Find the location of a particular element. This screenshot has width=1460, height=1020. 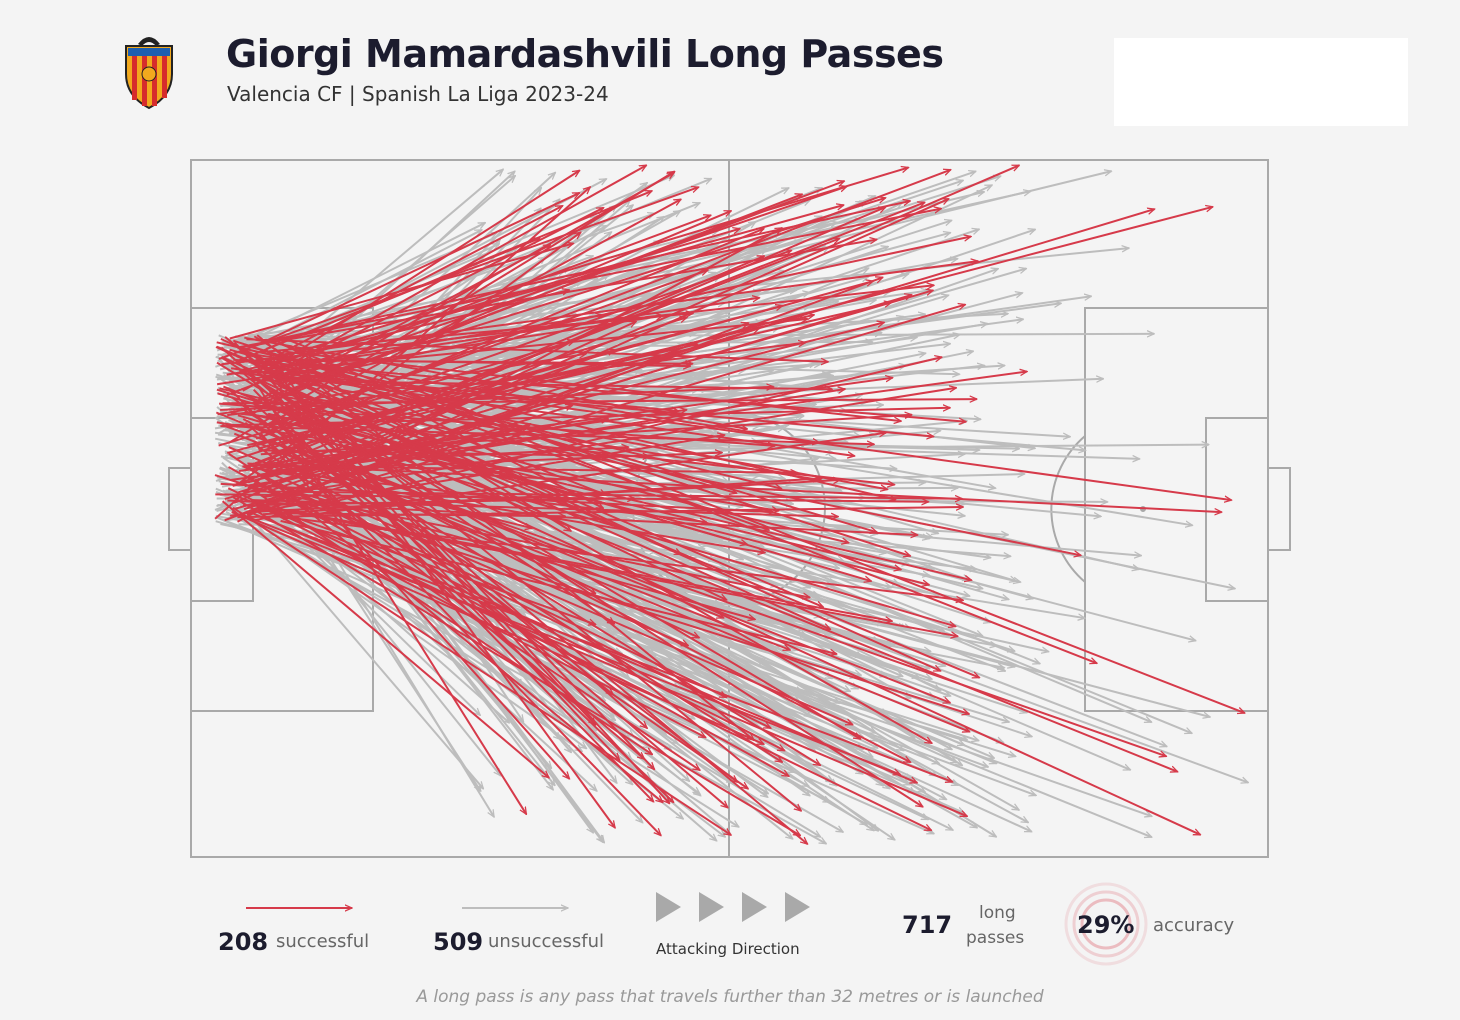

right-penalty-arc is located at coordinates (1068, 509).